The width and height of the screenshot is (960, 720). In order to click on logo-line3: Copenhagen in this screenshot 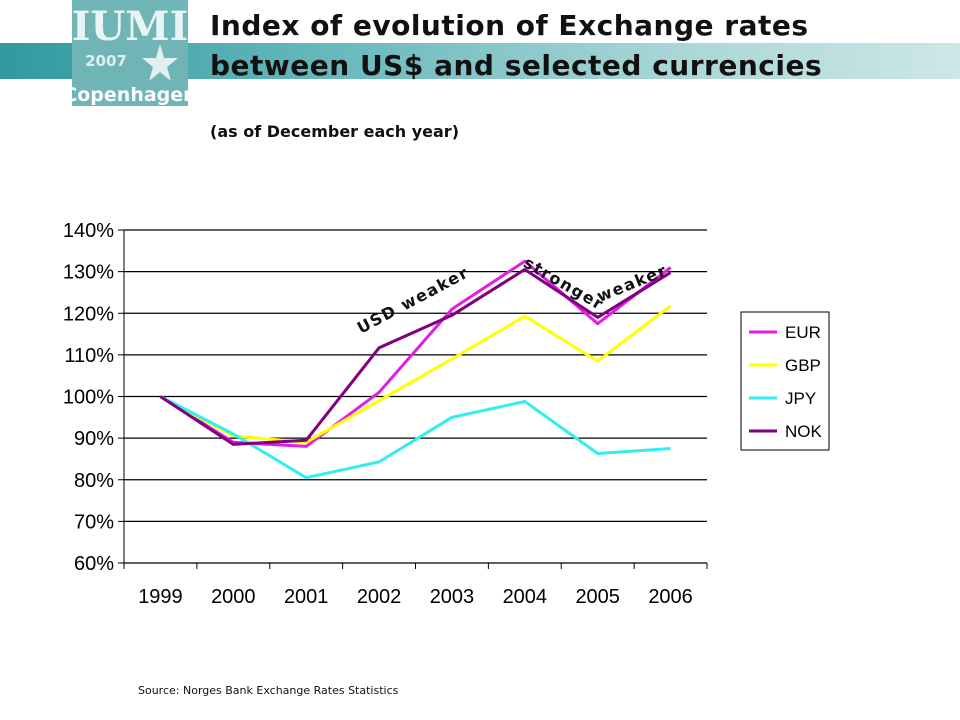, I will do `click(130, 95)`.